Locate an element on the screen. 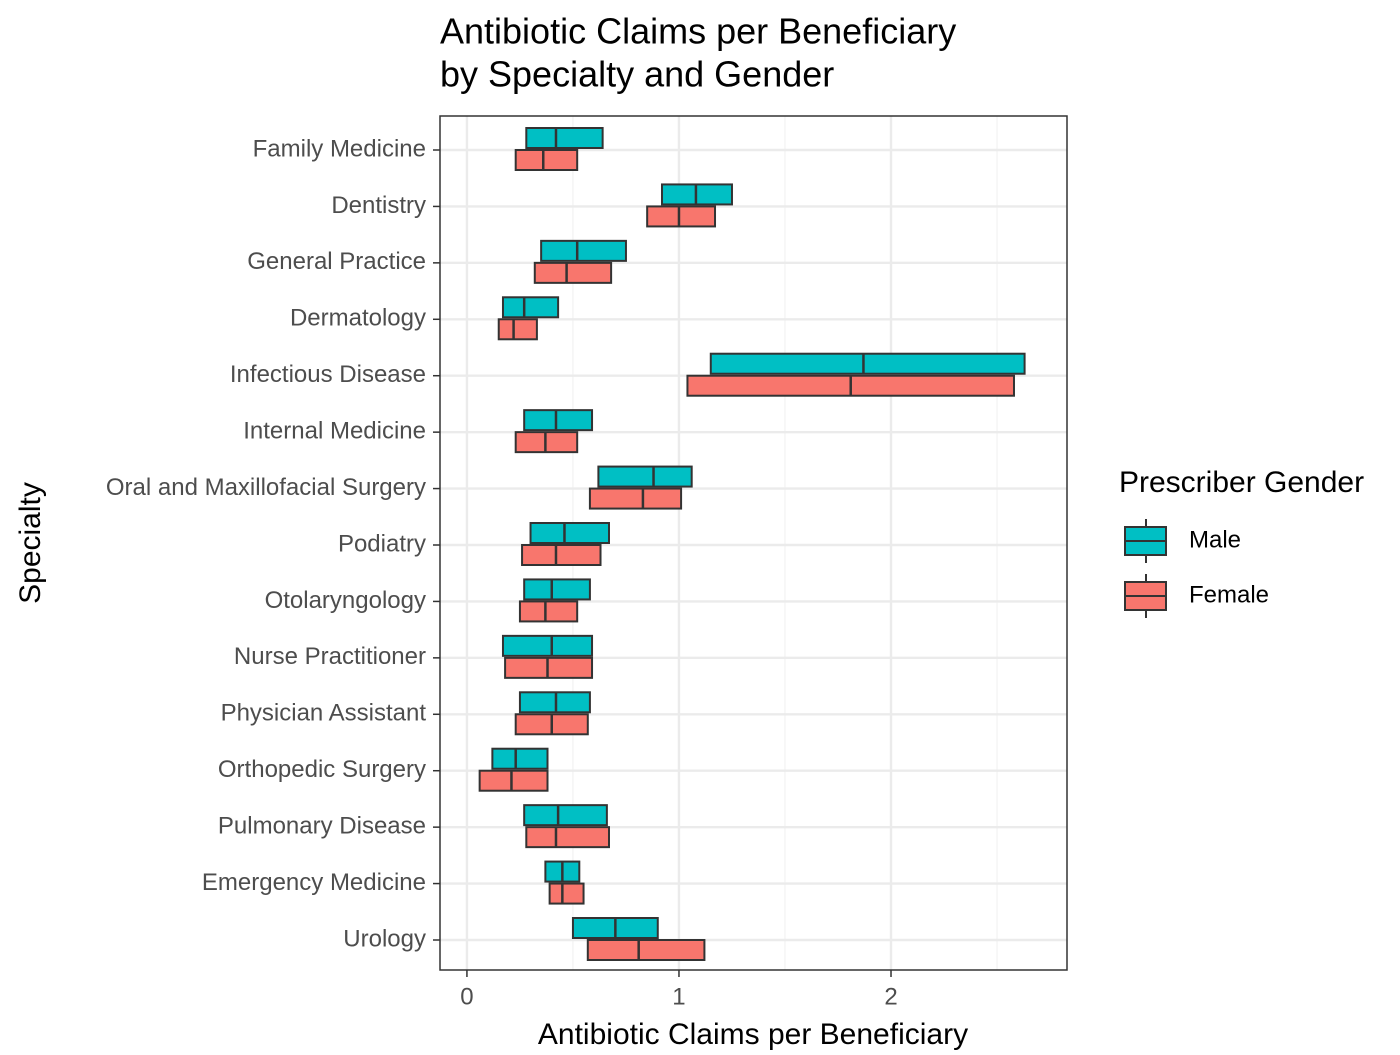  y-tick-label: Emergency Medicine is located at coordinates (314, 882).